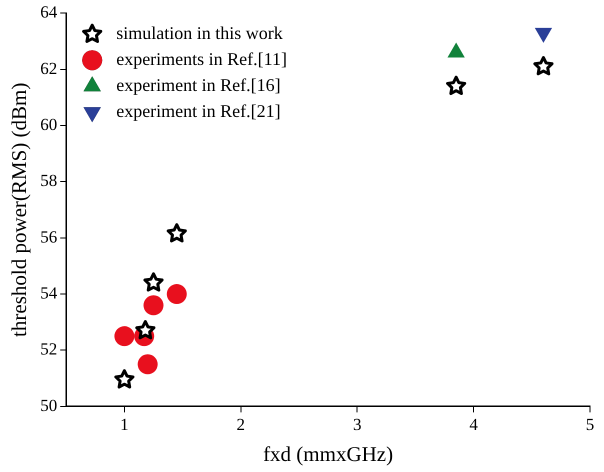  I want to click on y-tick-label: 52, so click(49, 349).